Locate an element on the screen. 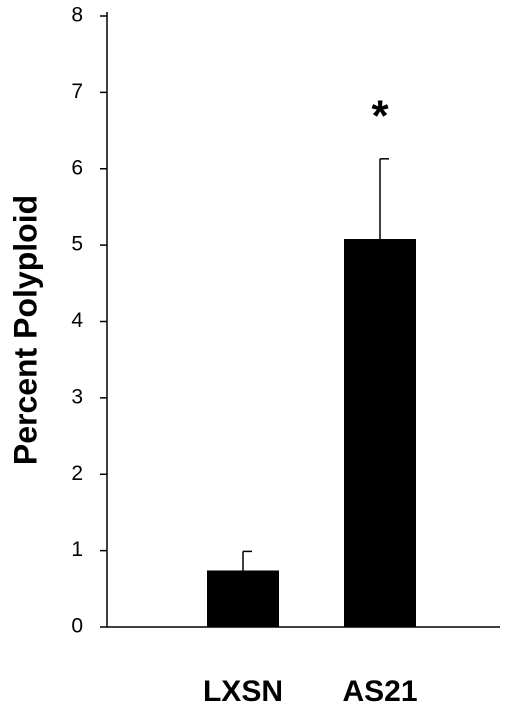 The height and width of the screenshot is (714, 520). x-tick-label: AS21 is located at coordinates (379, 691).